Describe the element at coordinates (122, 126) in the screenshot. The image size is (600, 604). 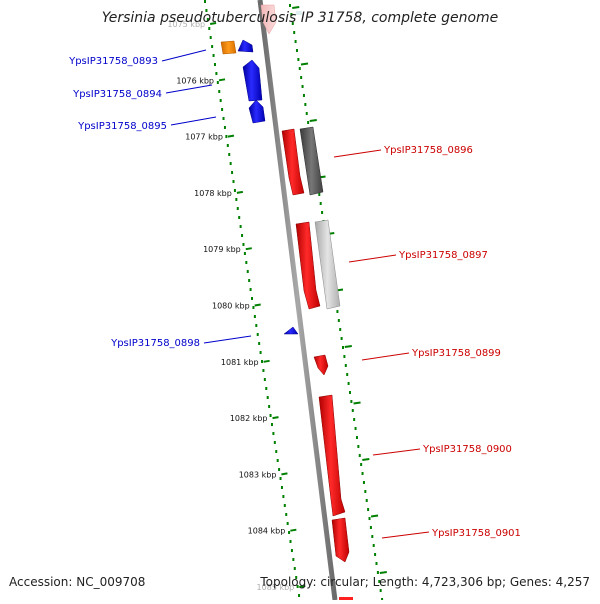
I see `gene-label-0895: YpsIP31758_0895` at that location.